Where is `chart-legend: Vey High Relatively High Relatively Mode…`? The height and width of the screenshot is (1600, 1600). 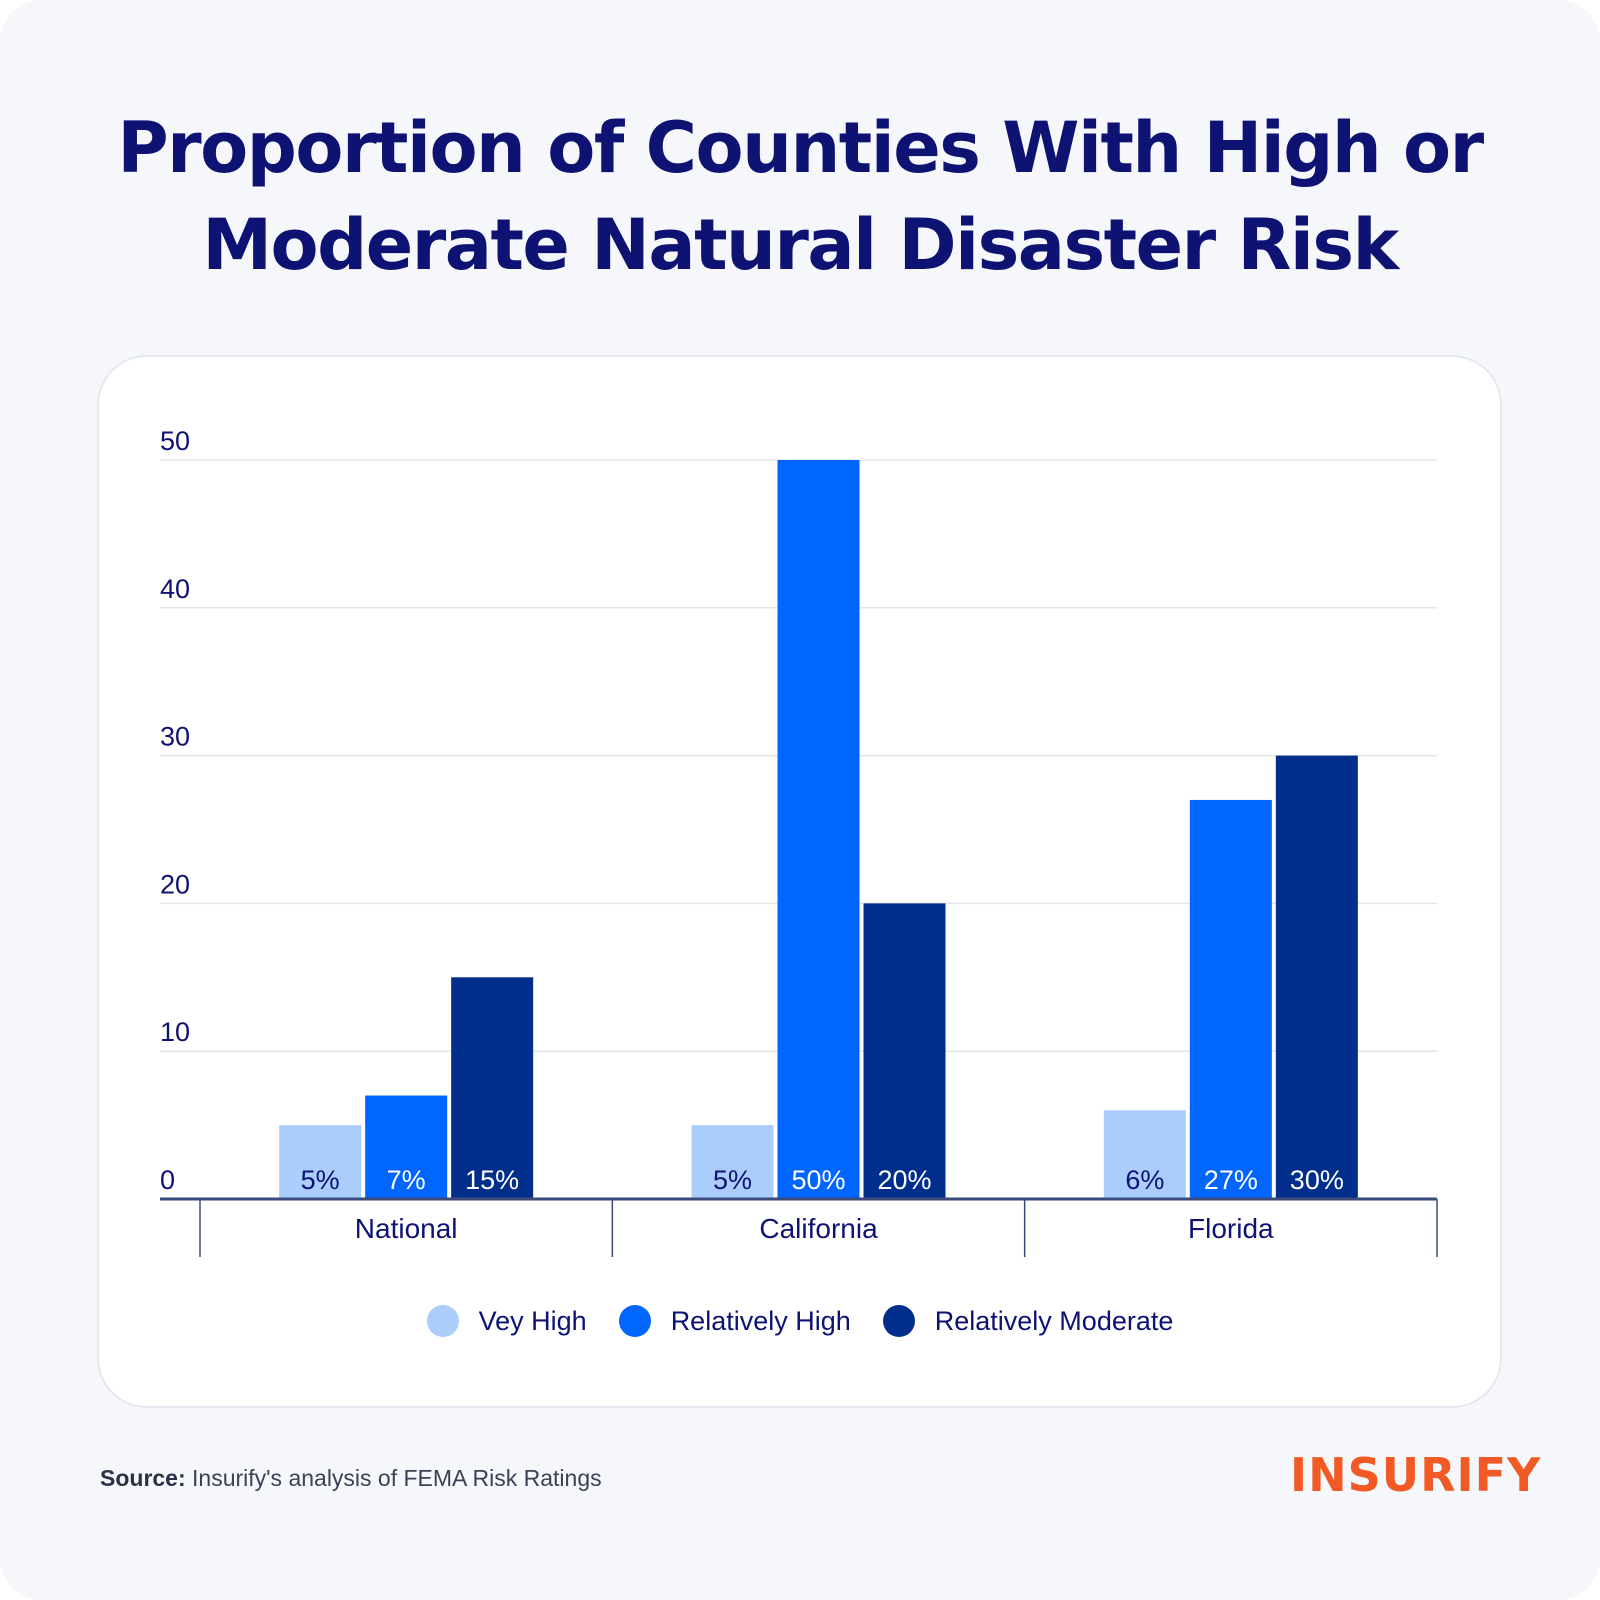 chart-legend: Vey High Relatively High Relatively Mode… is located at coordinates (800, 1321).